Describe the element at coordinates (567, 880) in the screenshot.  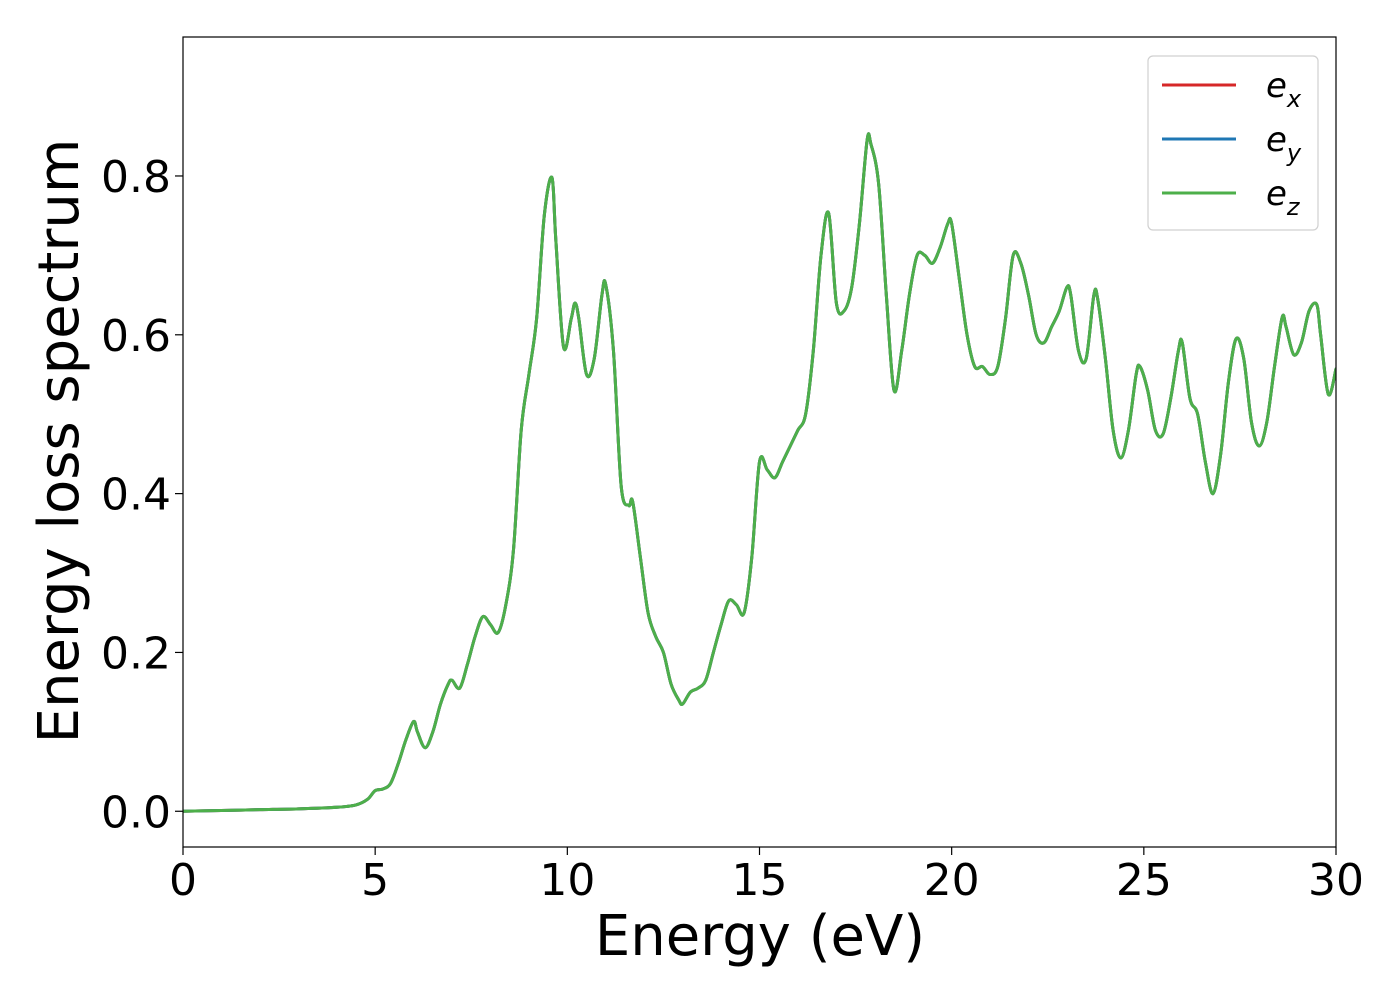
I see `x-tick-label: 10` at that location.